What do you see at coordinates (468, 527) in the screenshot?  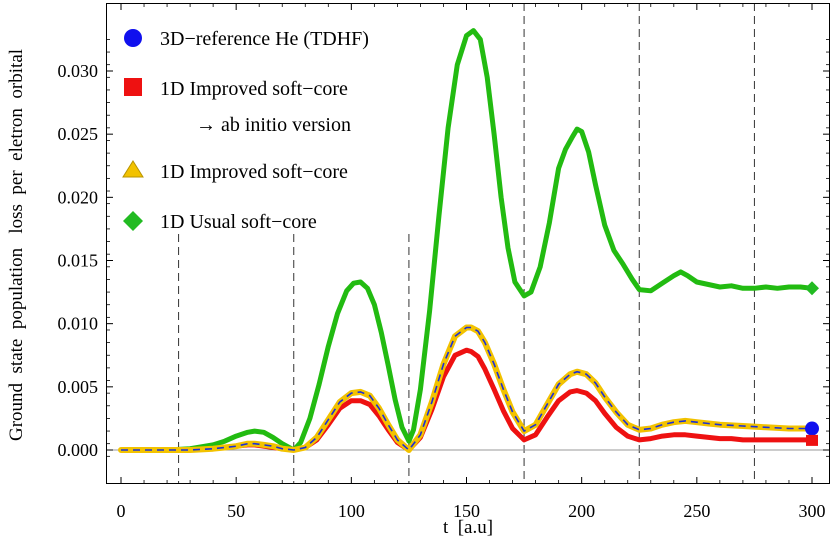 I see `x-axis-label: t [a.u]` at bounding box center [468, 527].